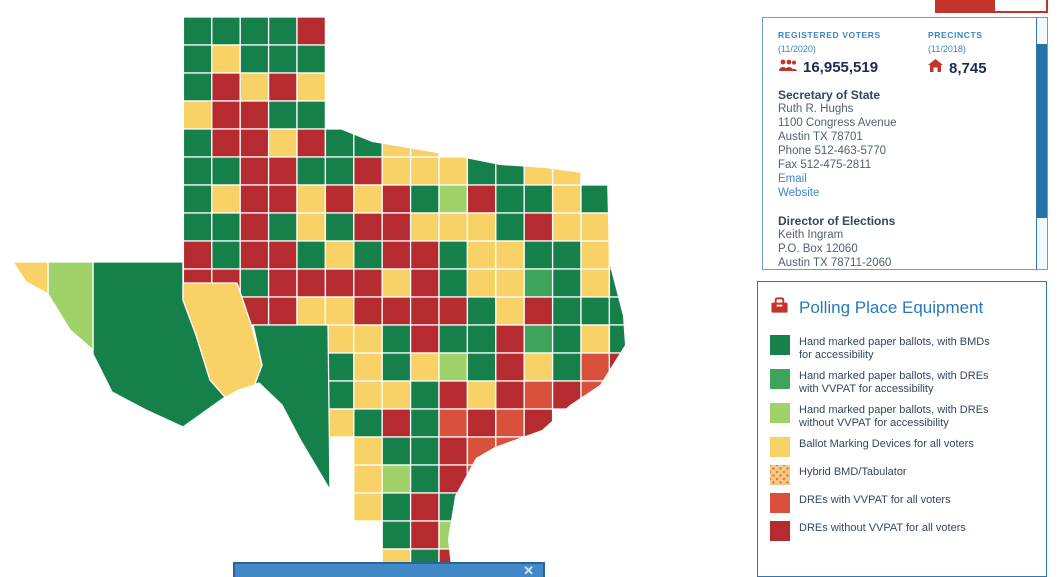  What do you see at coordinates (935, 68) in the screenshot?
I see `house-icon` at bounding box center [935, 68].